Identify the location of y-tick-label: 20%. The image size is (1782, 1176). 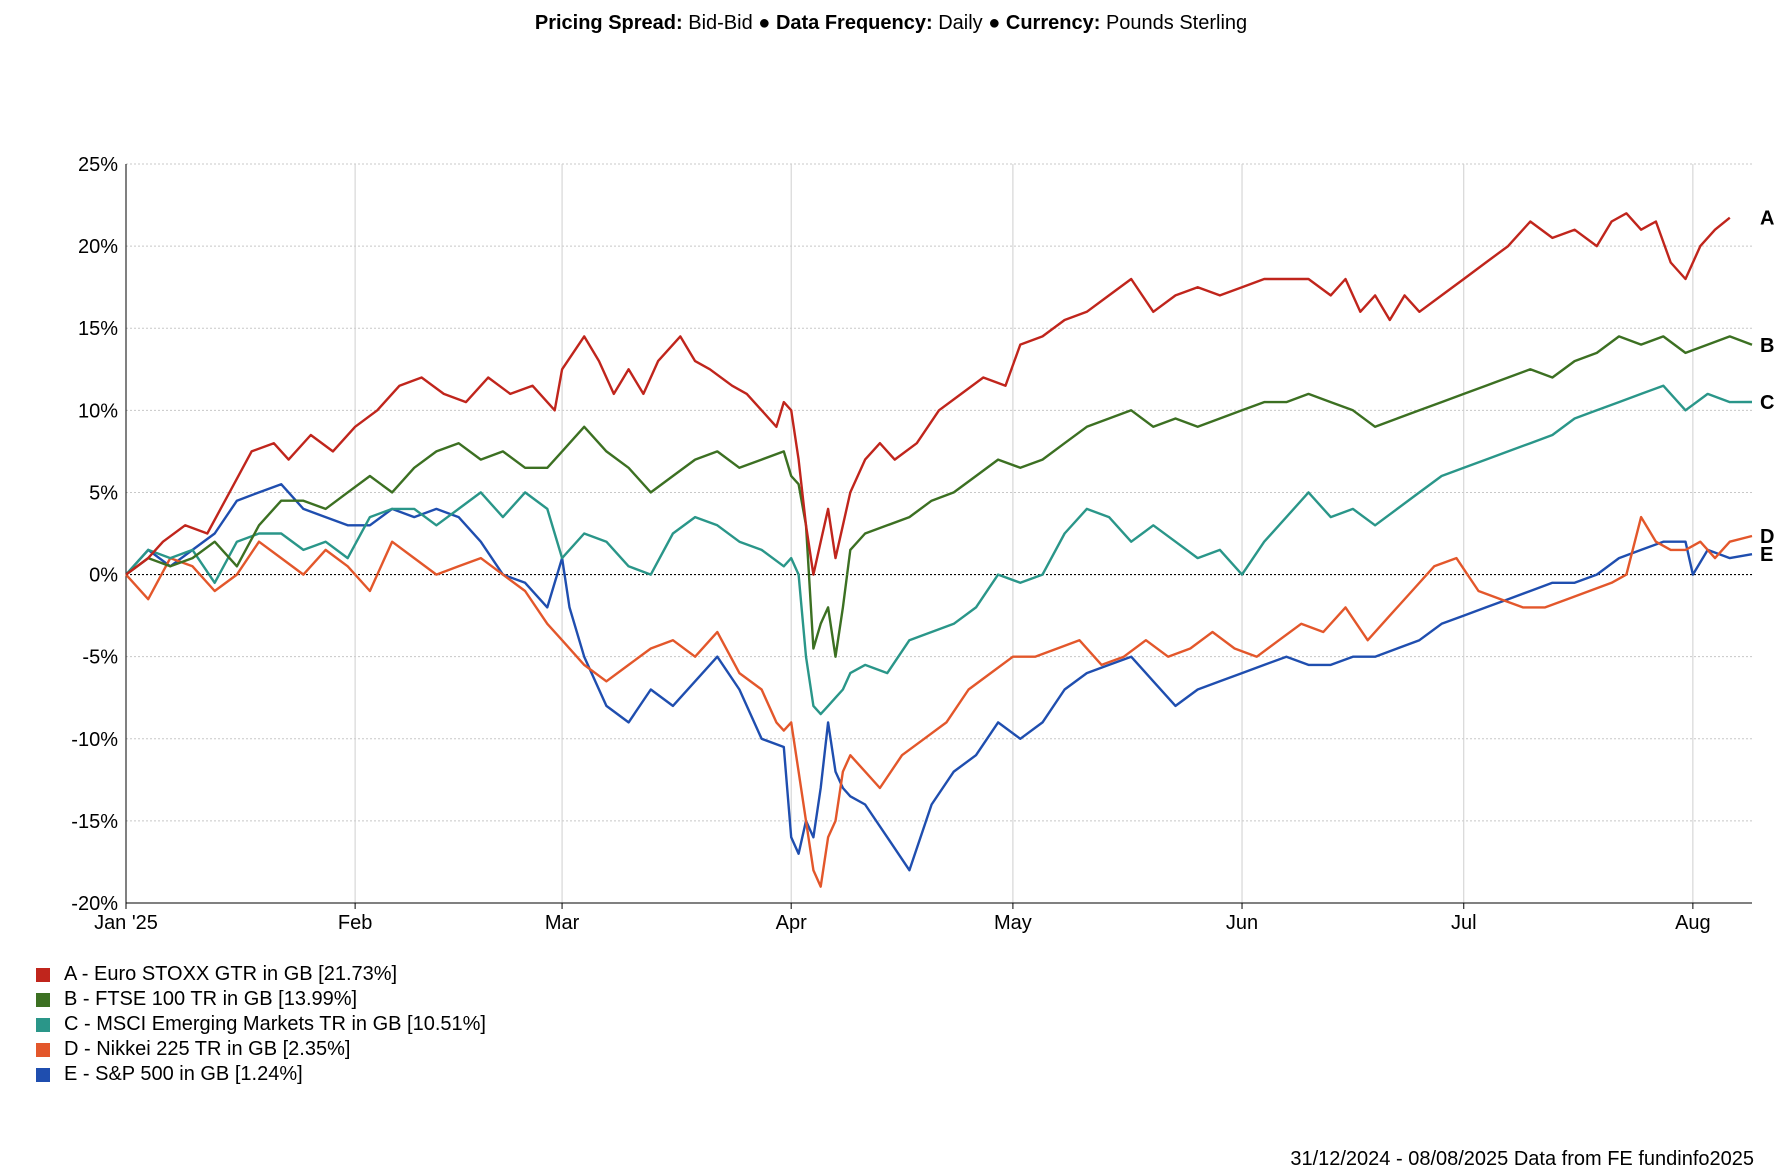
(98, 247).